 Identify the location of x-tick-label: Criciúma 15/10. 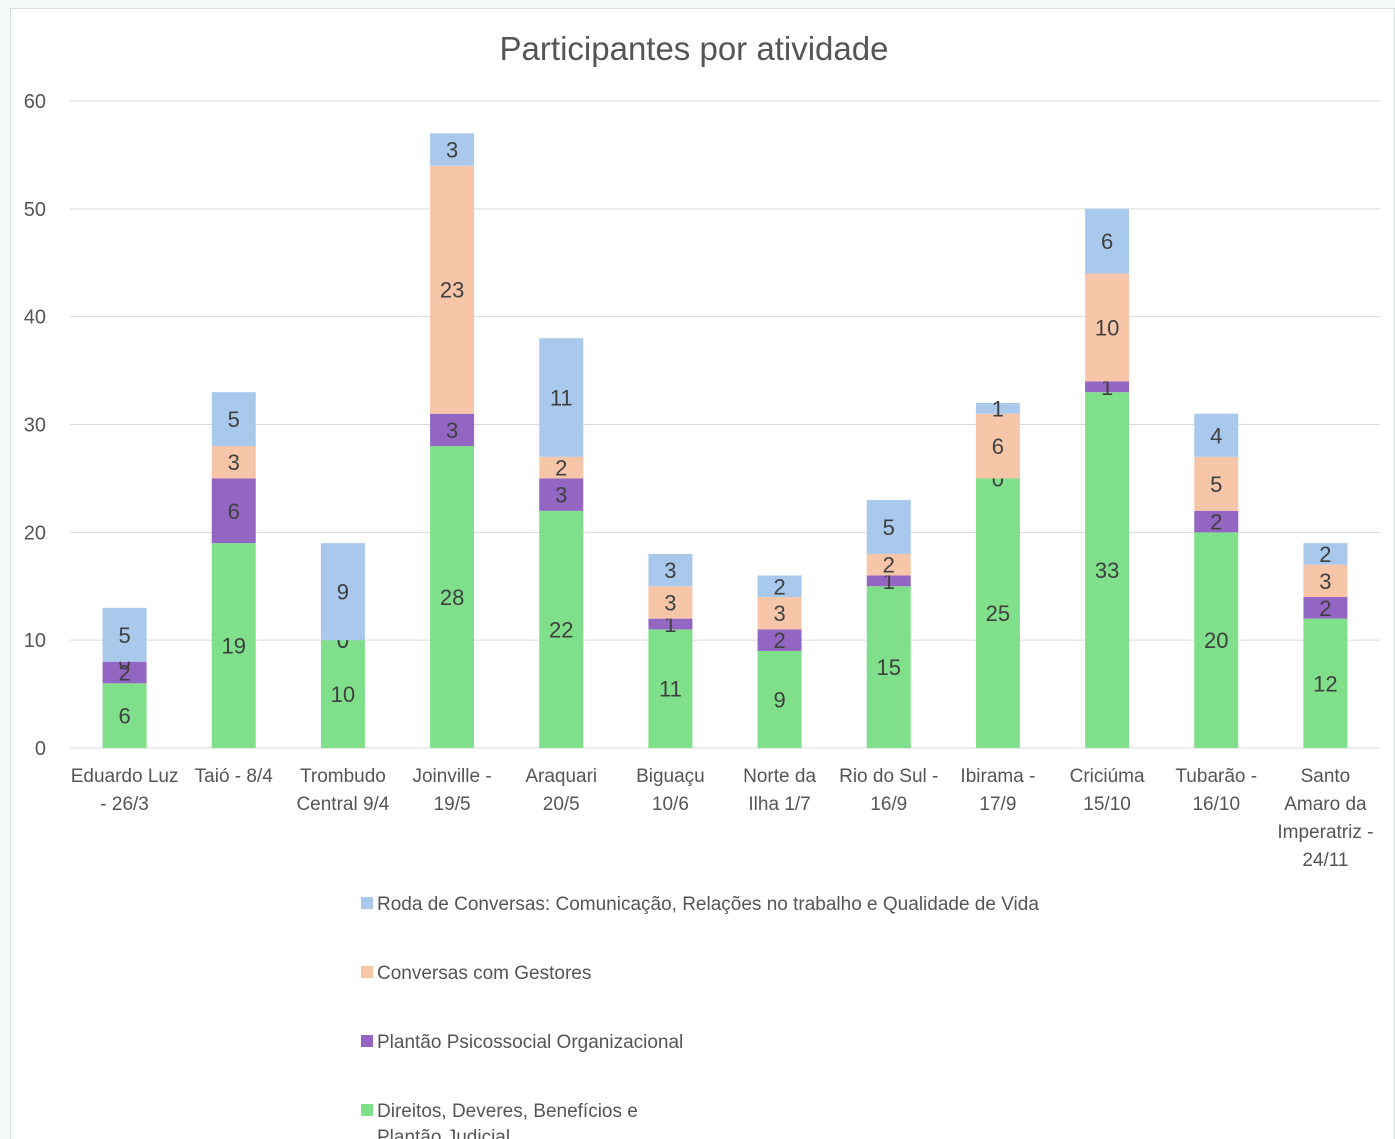
(1107, 790).